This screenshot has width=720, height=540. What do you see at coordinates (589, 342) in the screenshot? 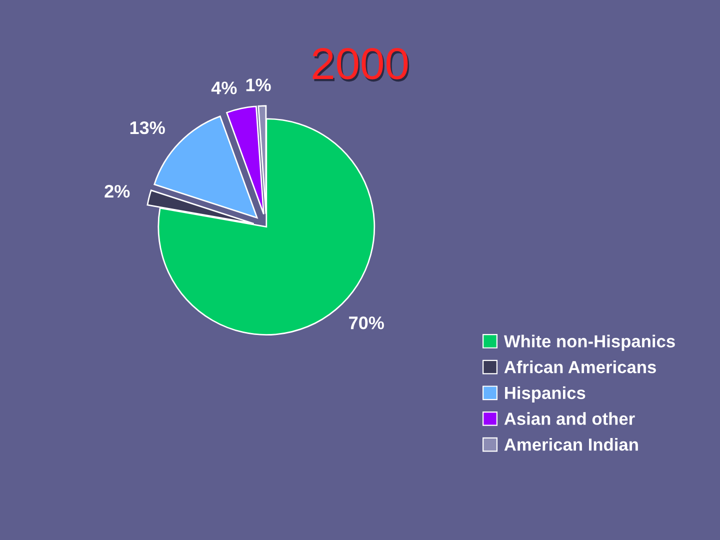
I see `legend-label: White non-Hispanics` at bounding box center [589, 342].